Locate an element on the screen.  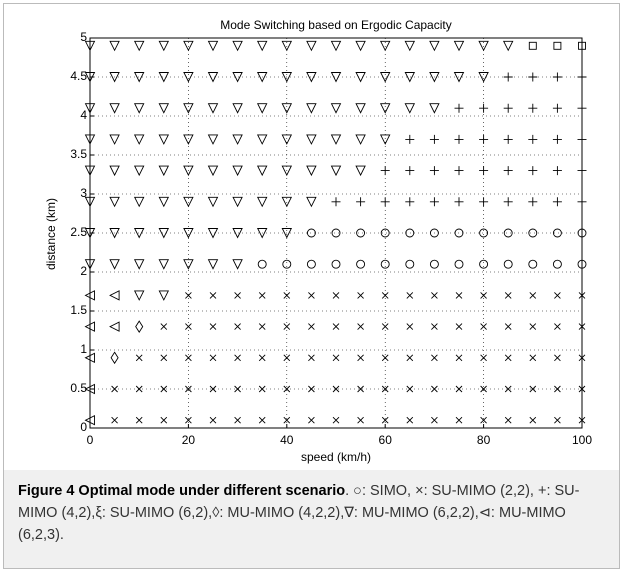
y-axis-label: distance (km) is located at coordinates (51, 234).